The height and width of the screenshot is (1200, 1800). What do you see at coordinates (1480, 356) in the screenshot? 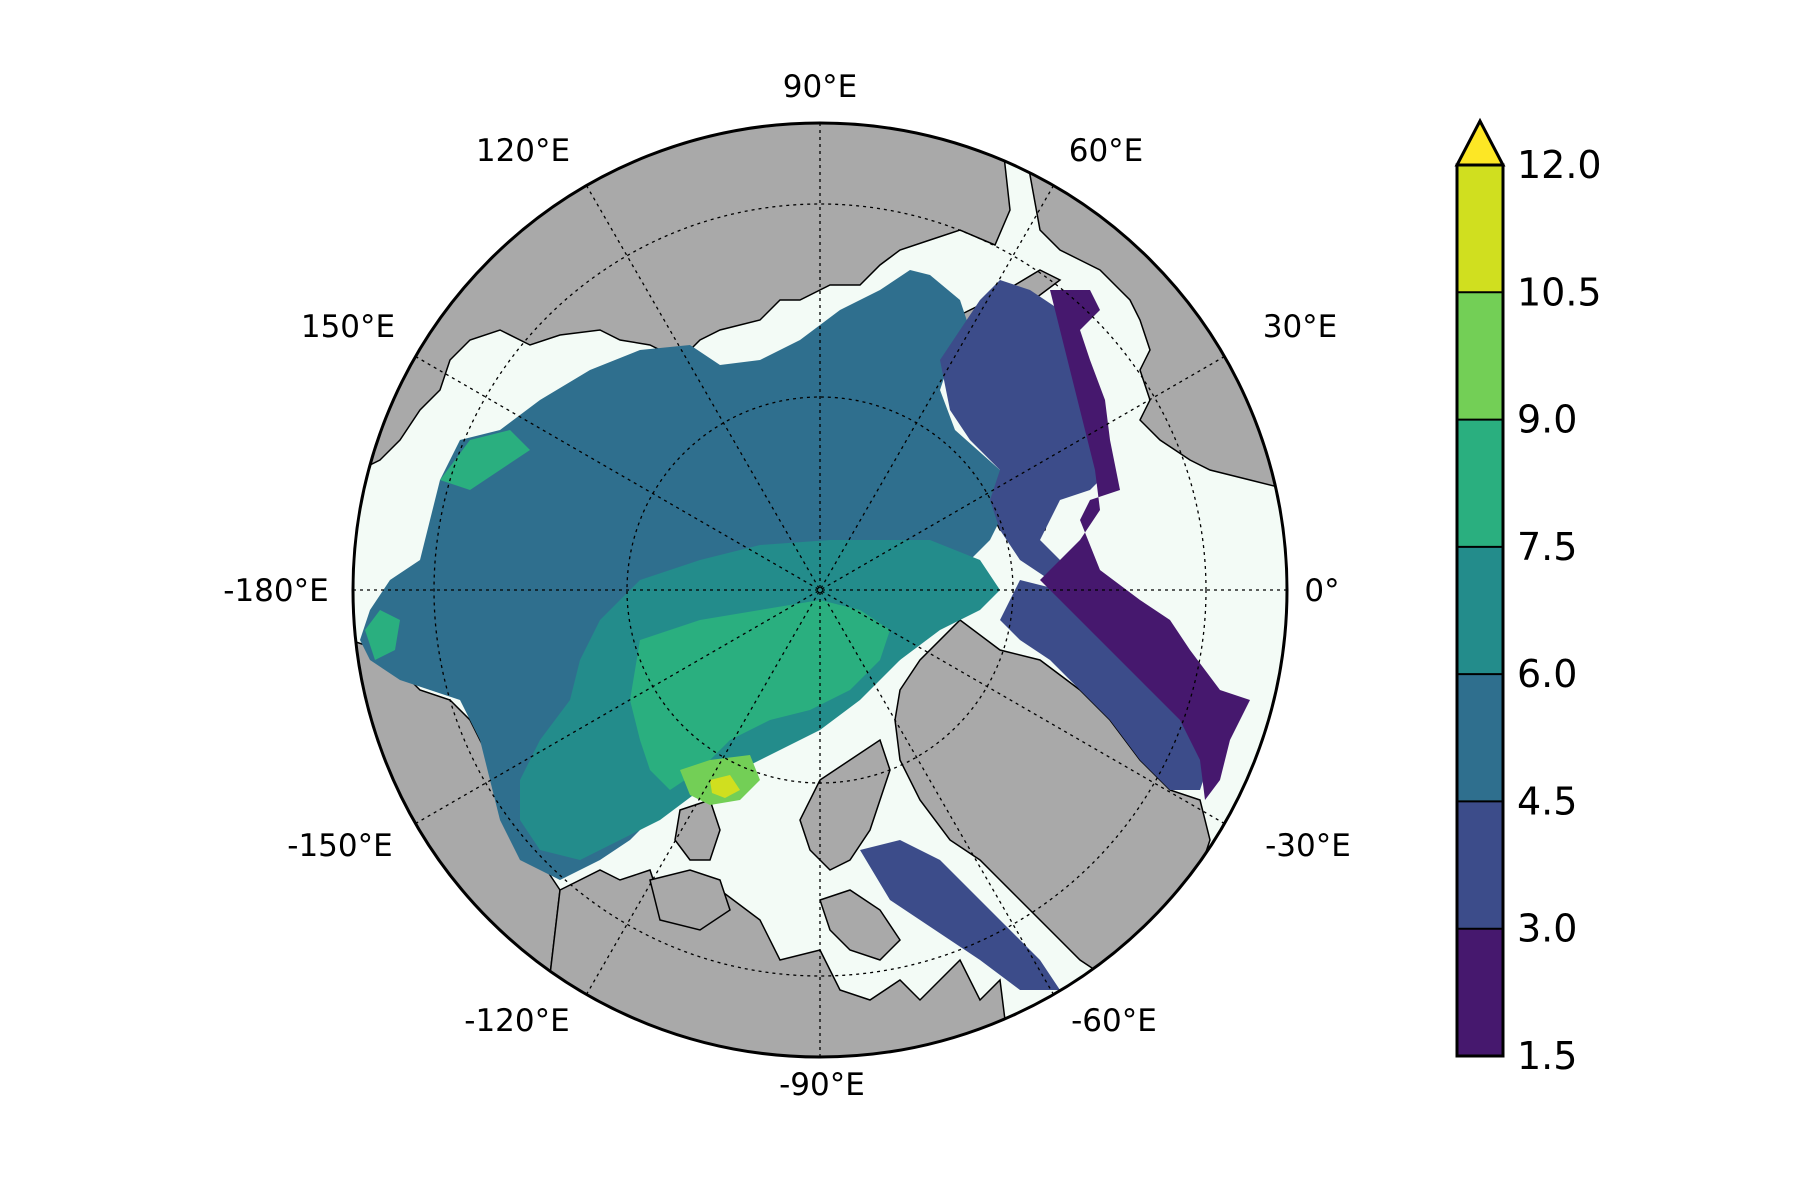
I see `colorbar-band-9-10.5` at bounding box center [1480, 356].